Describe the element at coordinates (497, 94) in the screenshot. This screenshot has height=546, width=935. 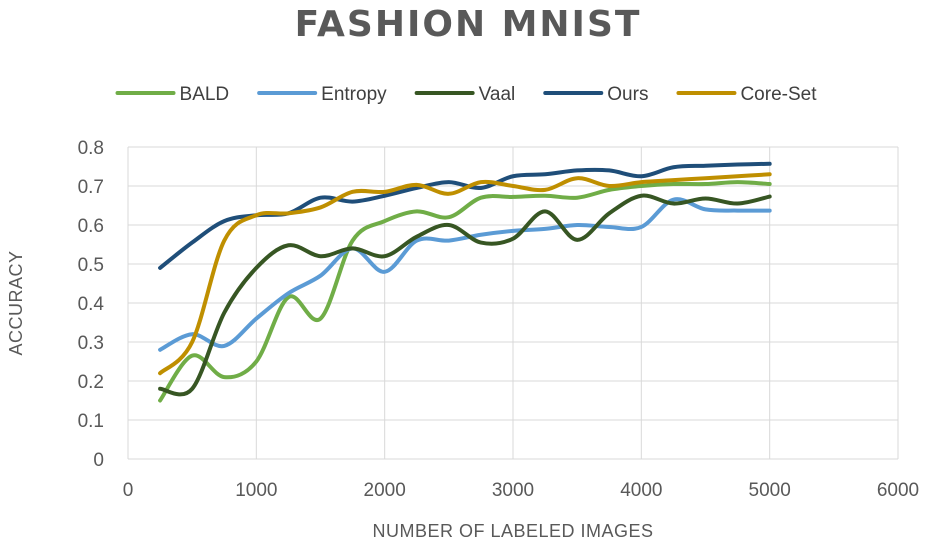
I see `legend-label-vaal: Vaal` at that location.